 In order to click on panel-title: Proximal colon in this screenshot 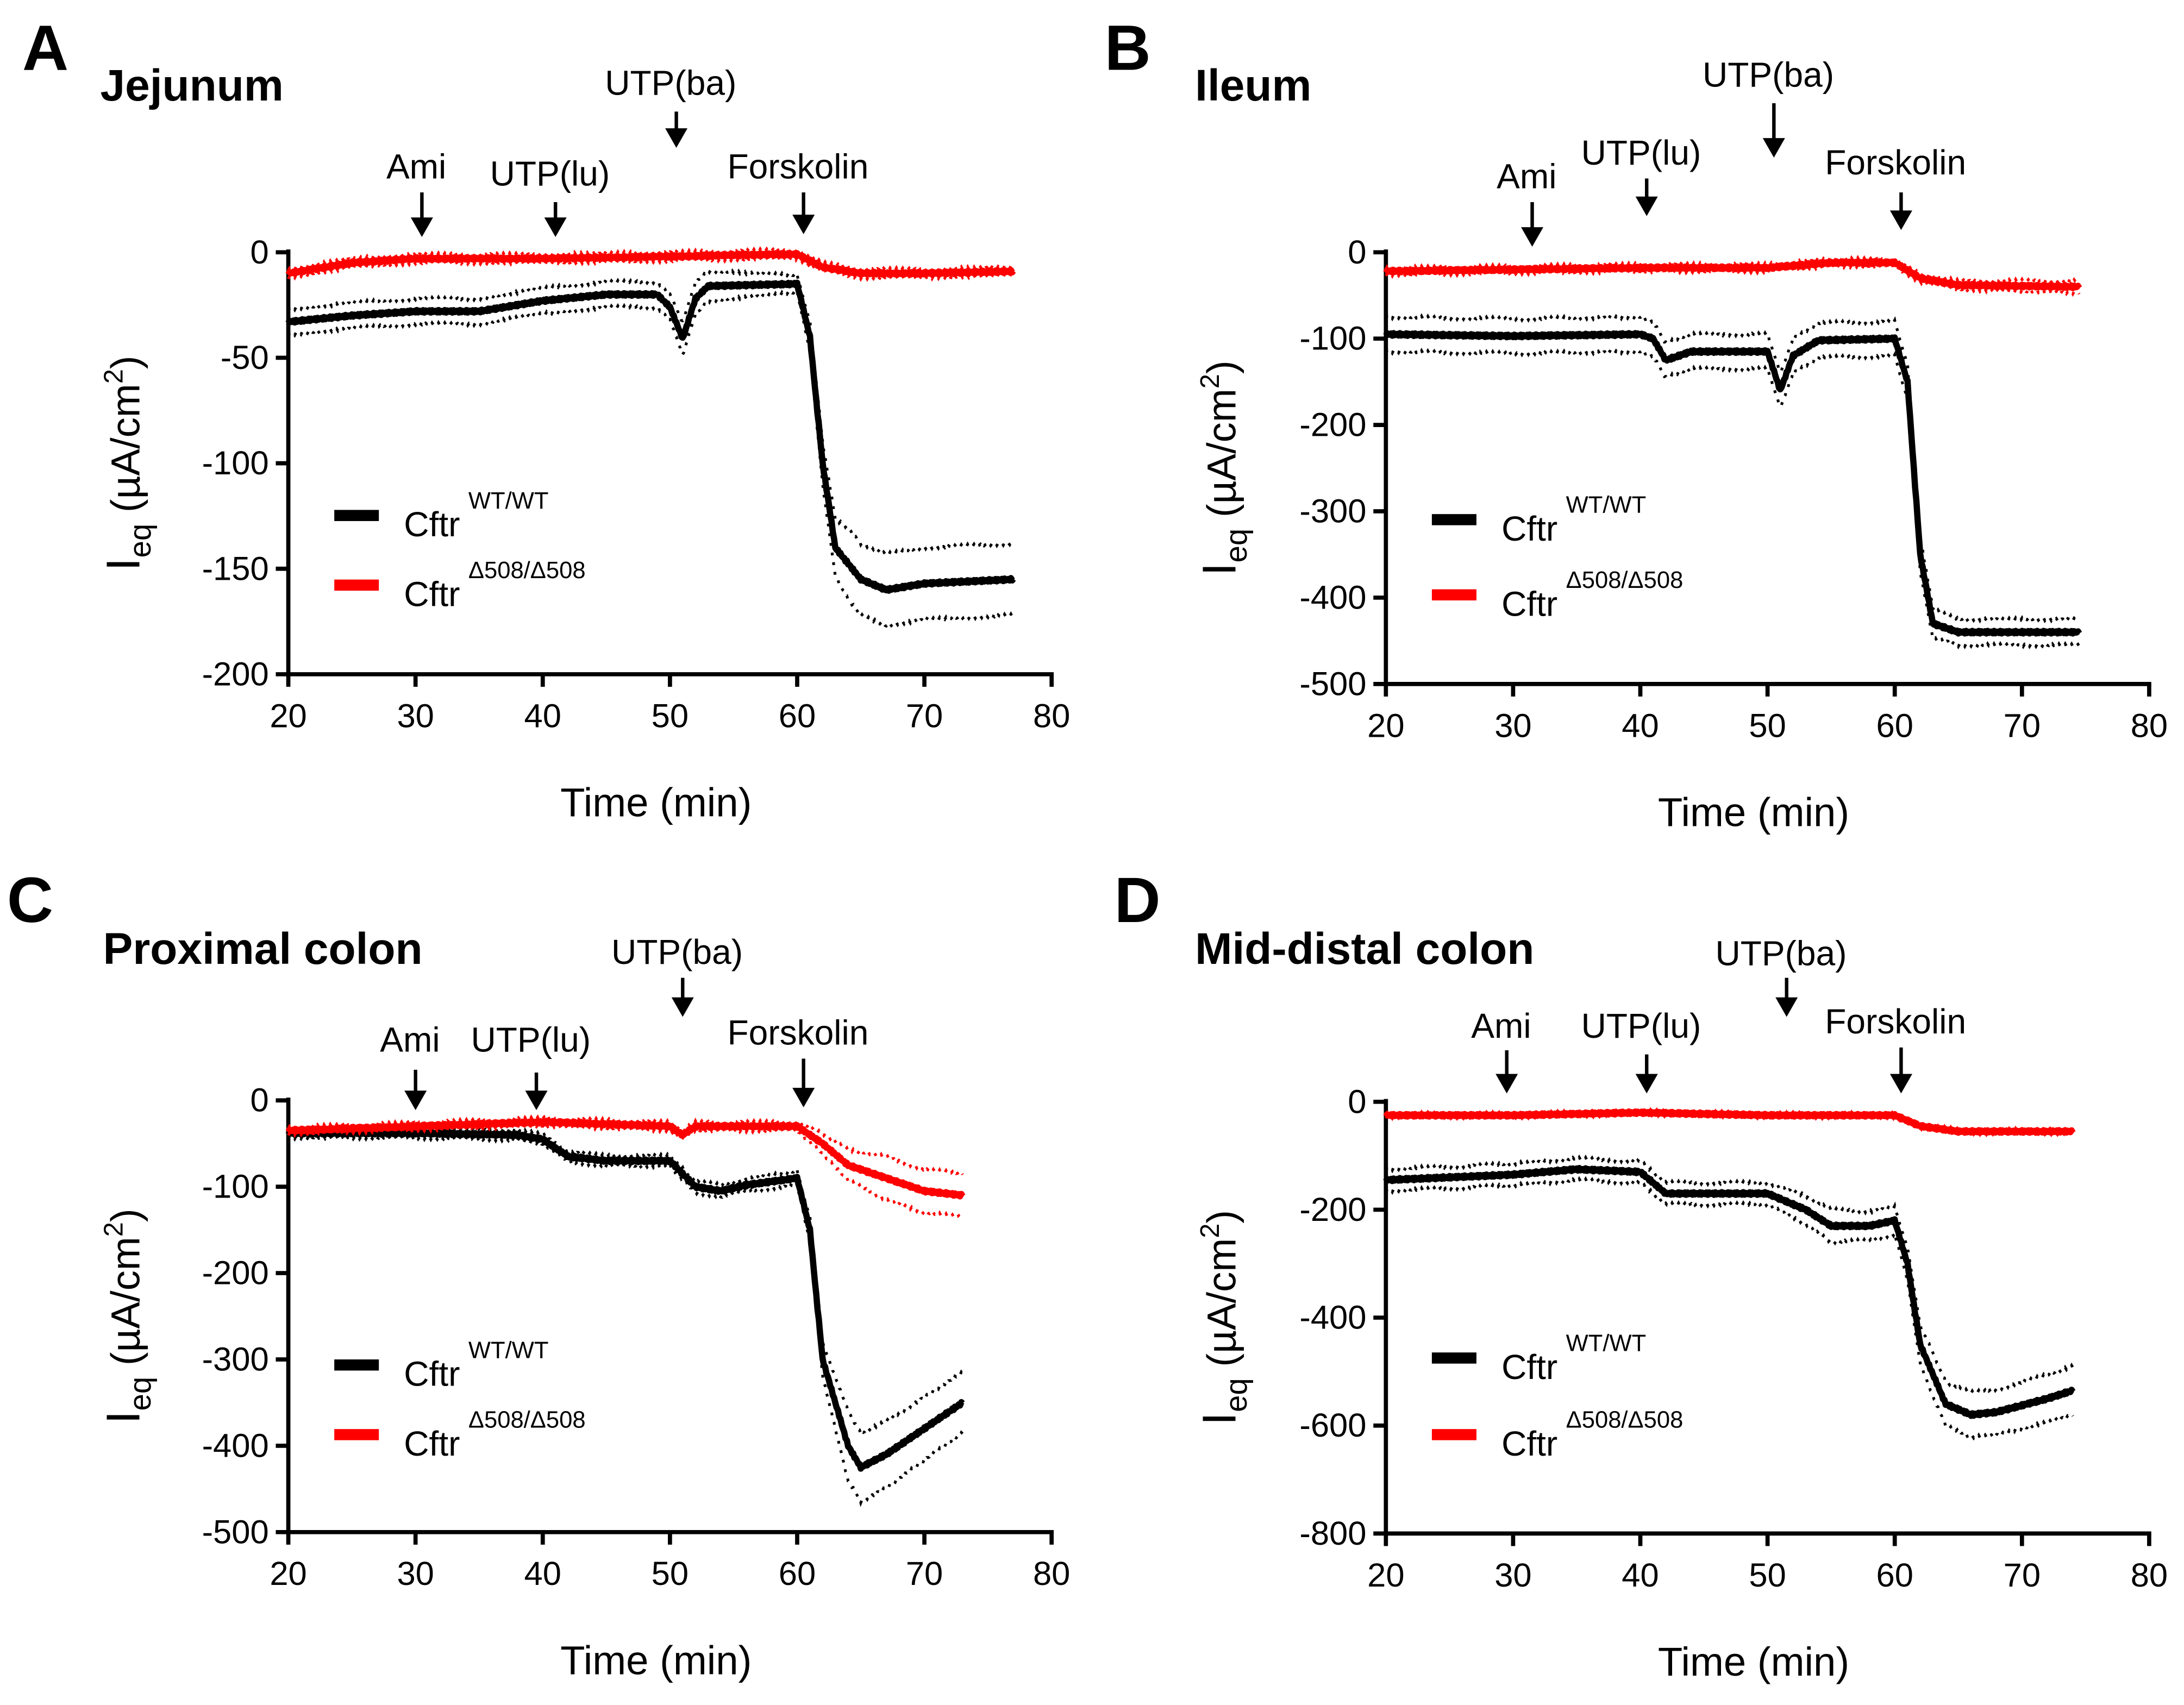, I will do `click(263, 949)`.